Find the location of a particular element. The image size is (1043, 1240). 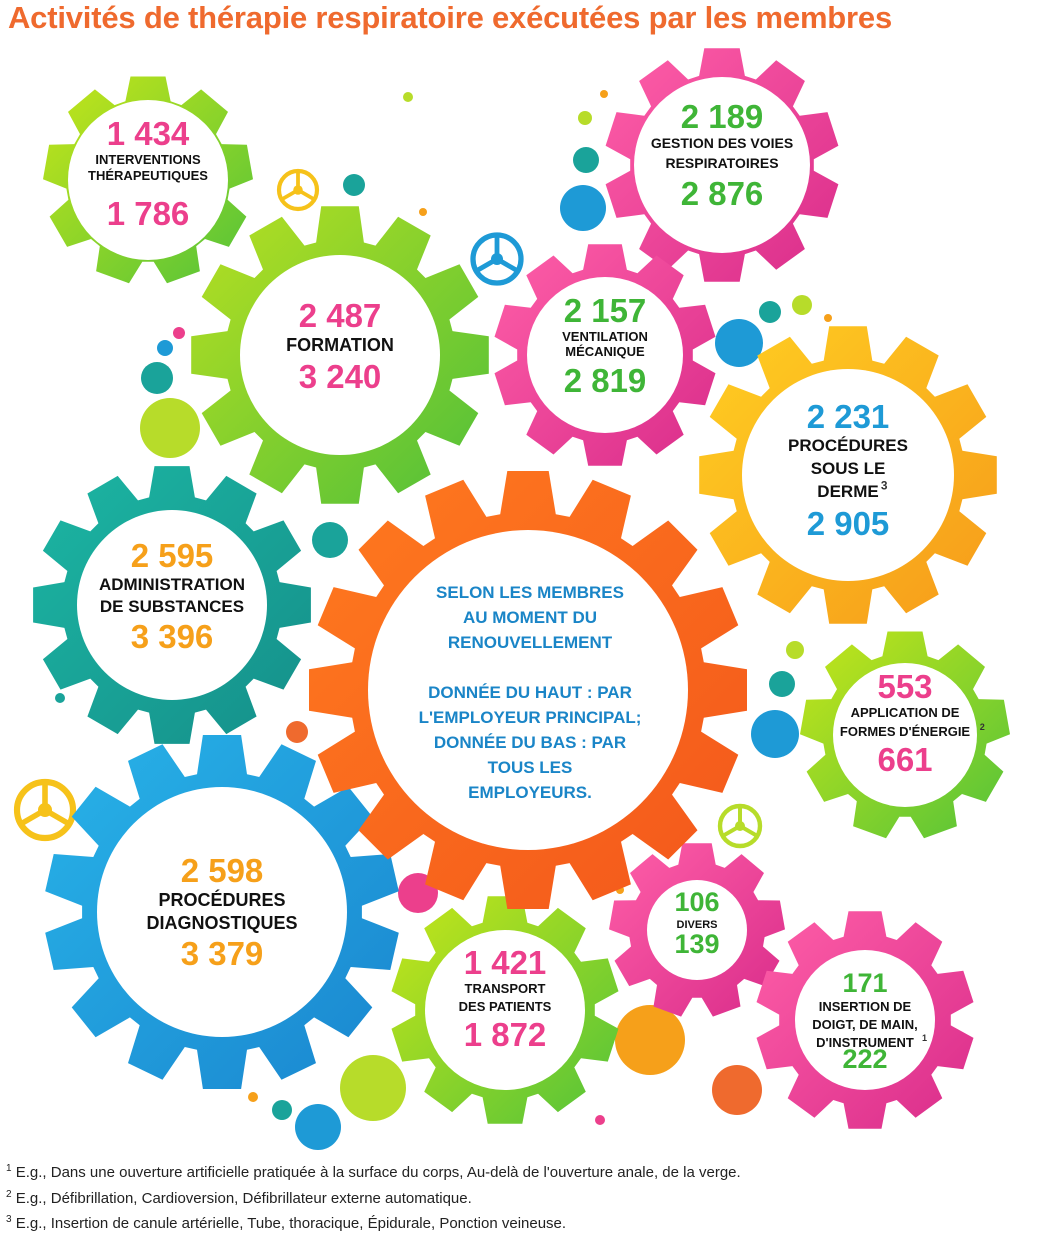

gear-label-line: D'INSTRUMENT is located at coordinates (865, 1042).